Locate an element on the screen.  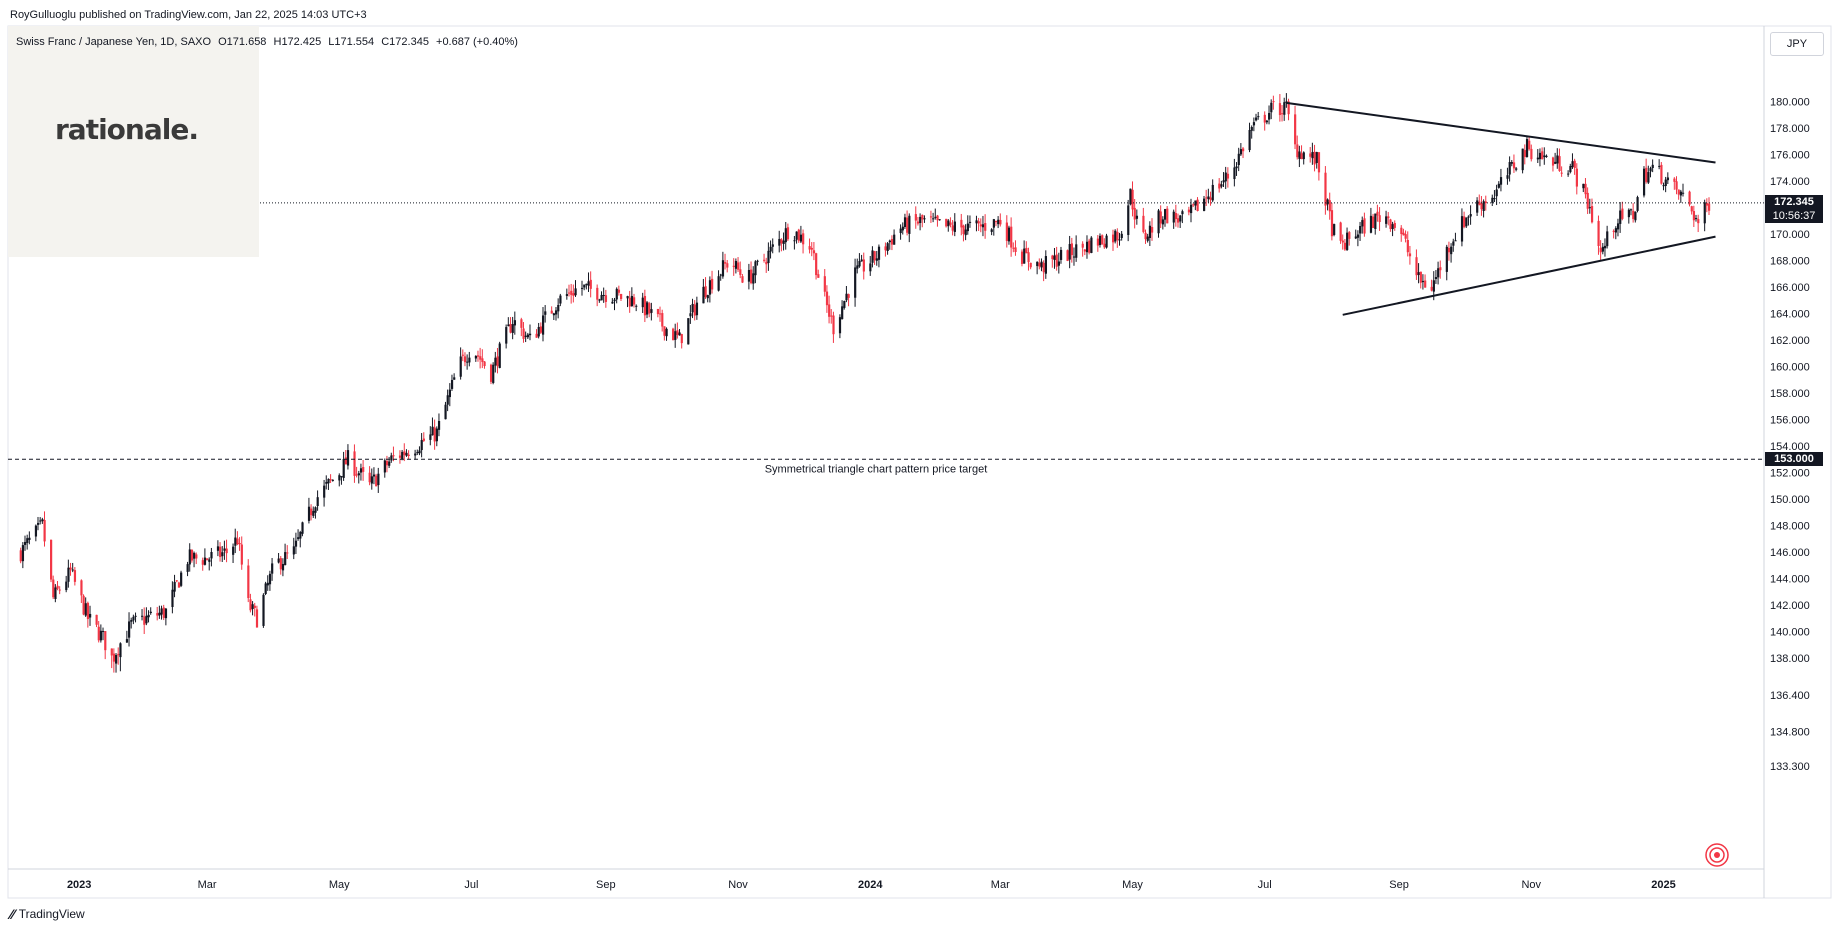
time-tick-label: Jul is located at coordinates (471, 885).